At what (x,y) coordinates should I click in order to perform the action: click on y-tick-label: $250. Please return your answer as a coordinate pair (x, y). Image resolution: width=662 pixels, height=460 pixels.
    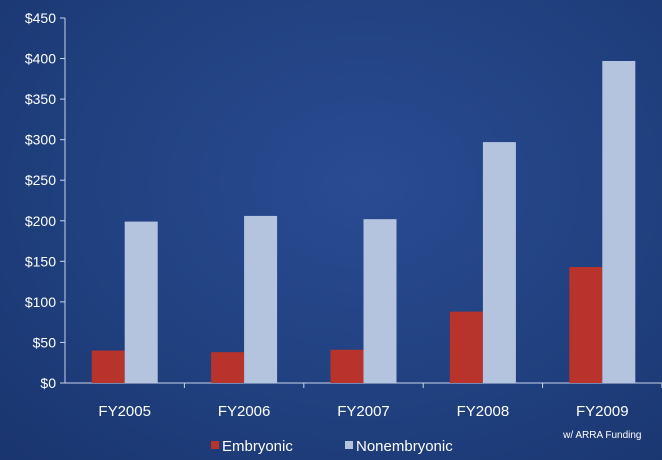
    Looking at the image, I should click on (40, 180).